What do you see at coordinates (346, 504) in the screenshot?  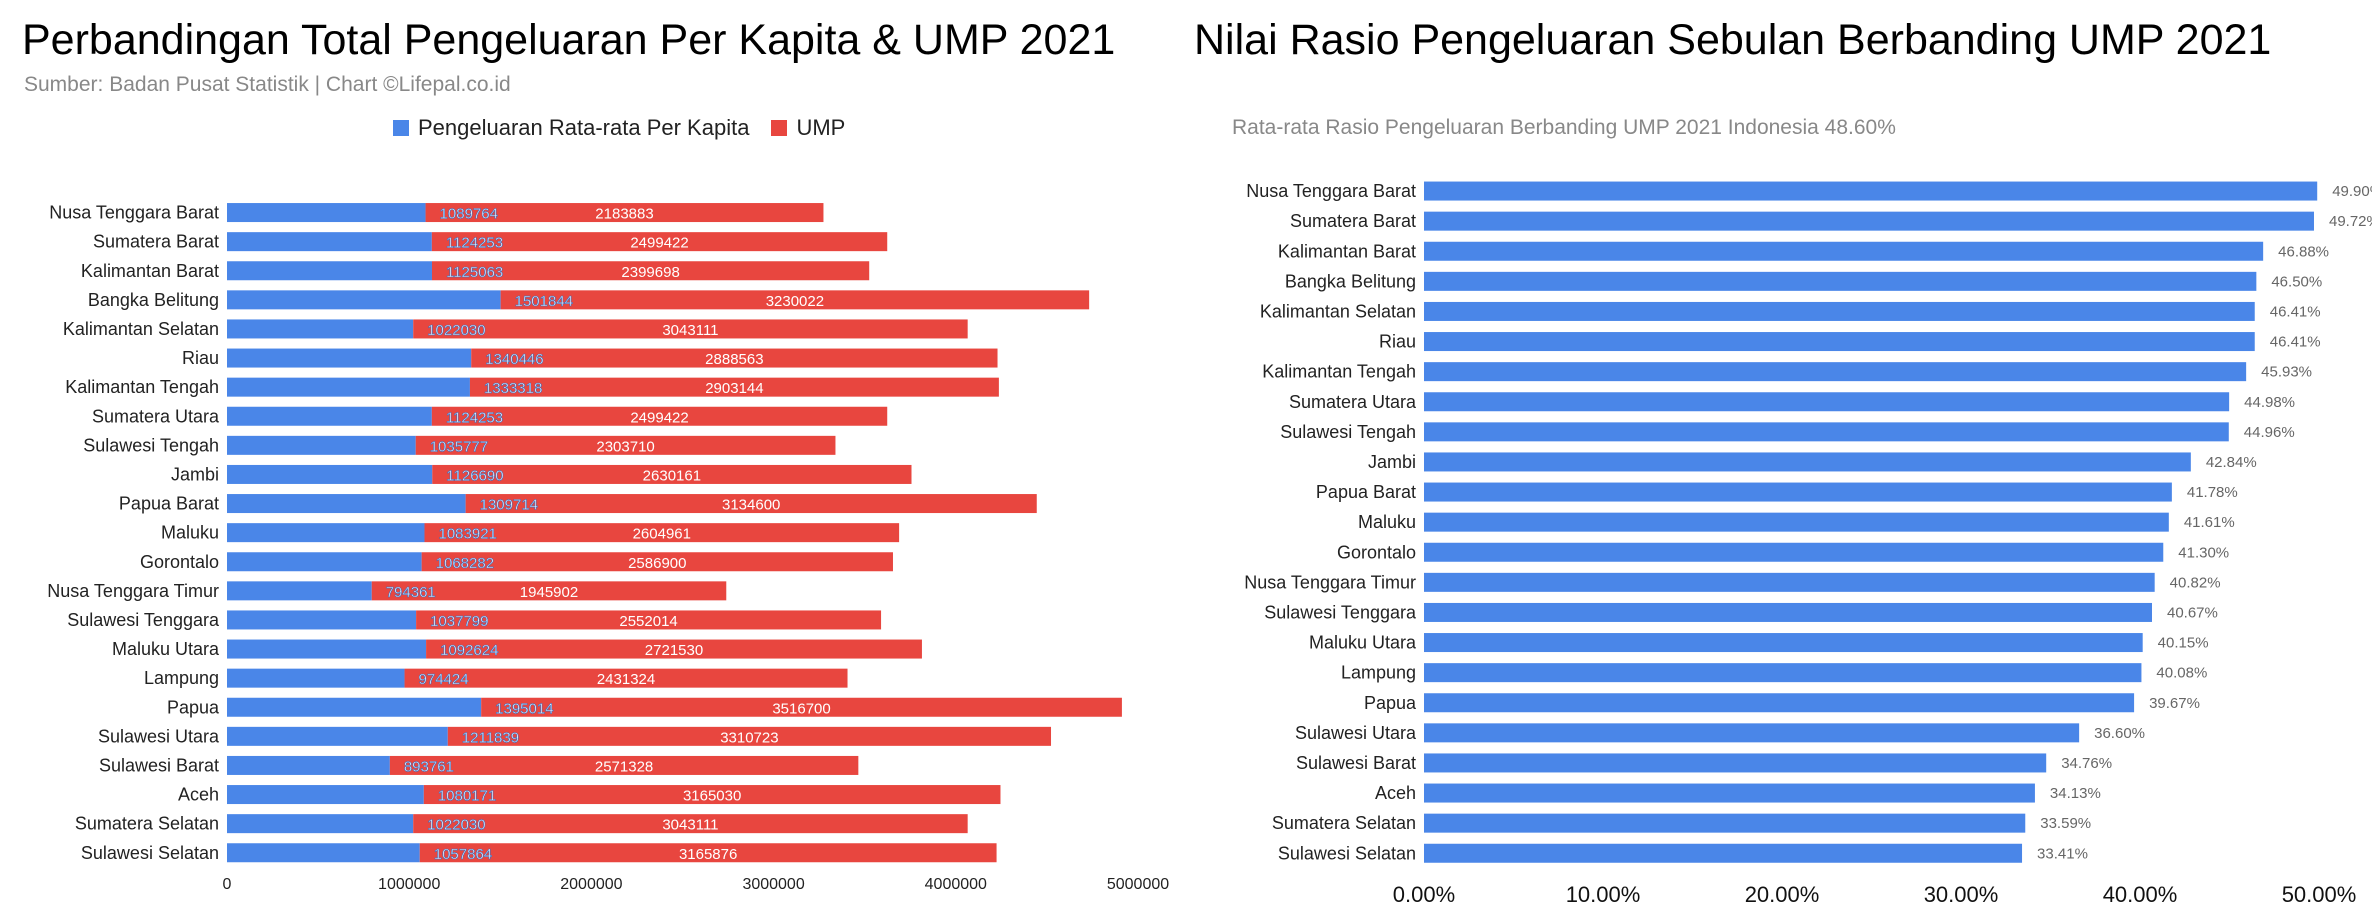 I see `bar-pengeluaran-papua-barat` at bounding box center [346, 504].